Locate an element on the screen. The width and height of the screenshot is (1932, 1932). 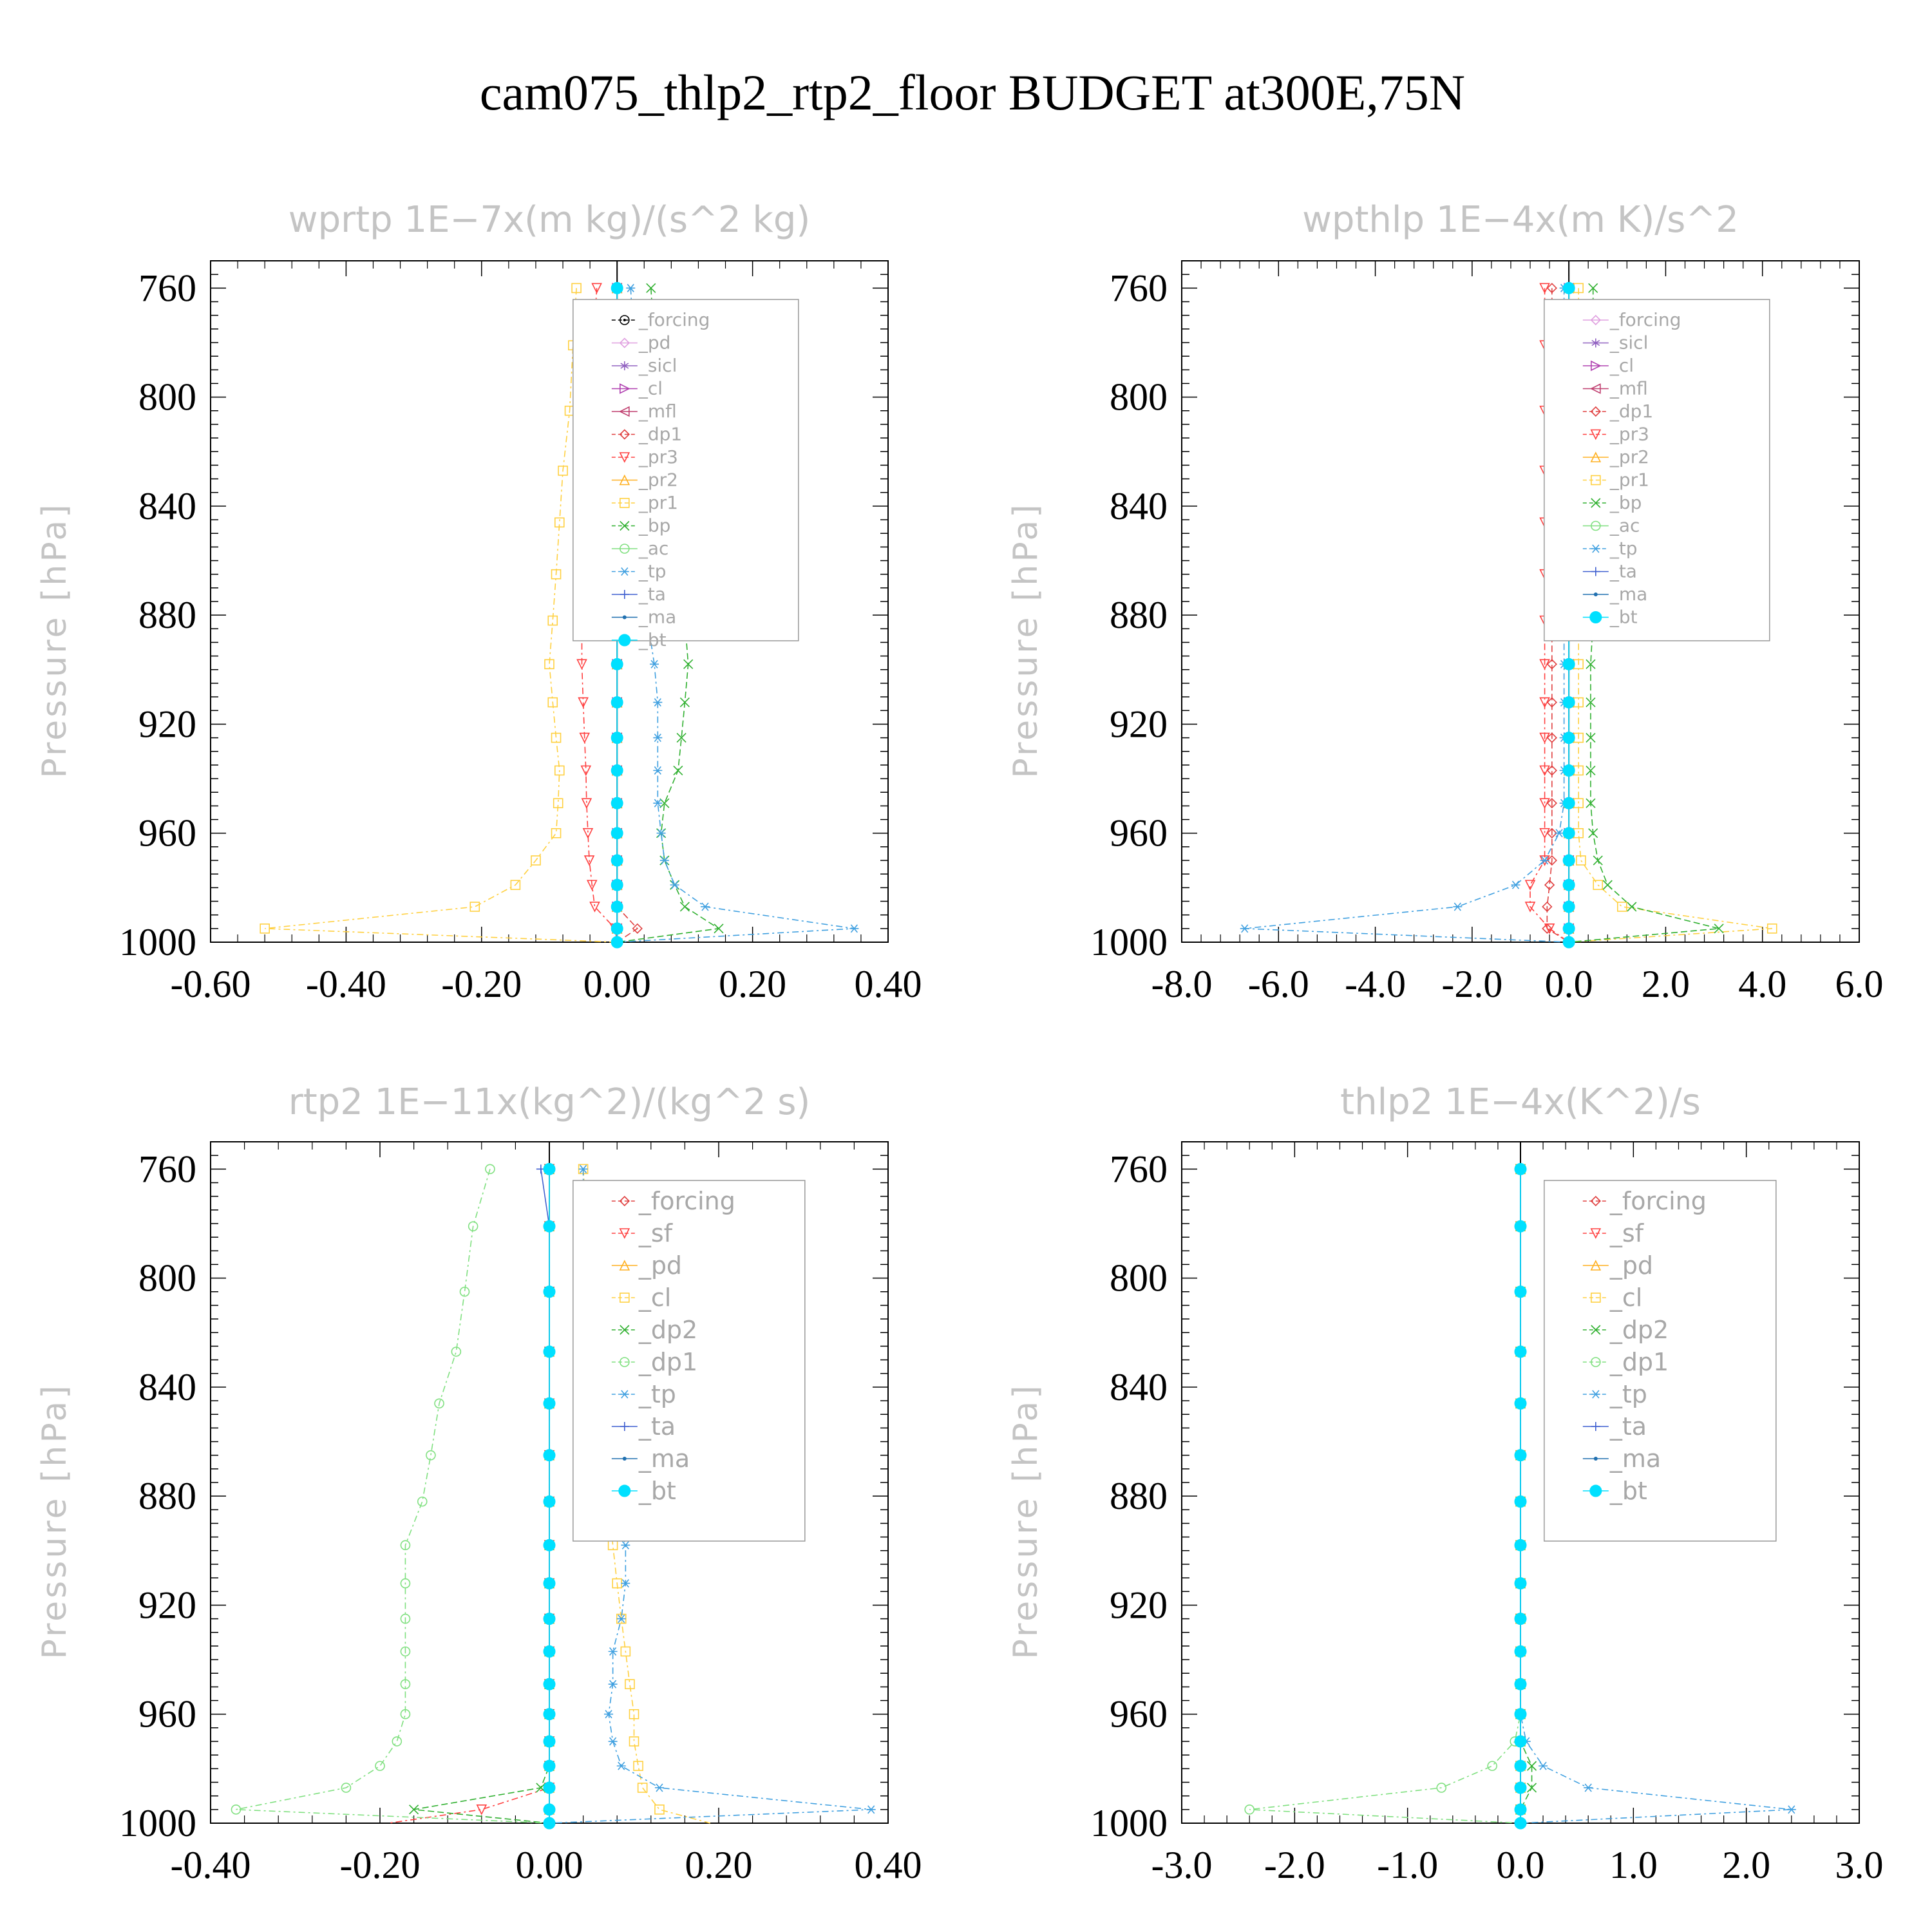
legend-marker-ac is located at coordinates (1596, 525).